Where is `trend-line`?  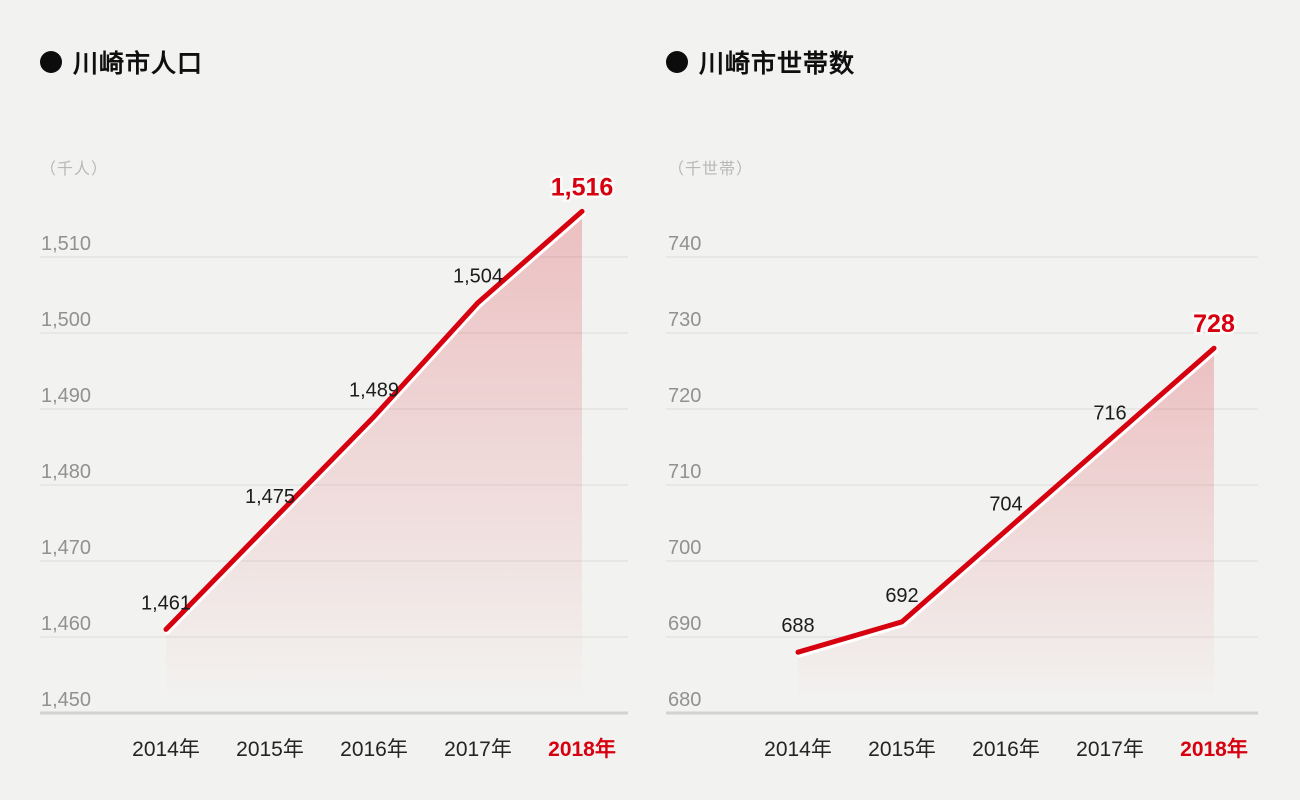
trend-line is located at coordinates (1006, 500).